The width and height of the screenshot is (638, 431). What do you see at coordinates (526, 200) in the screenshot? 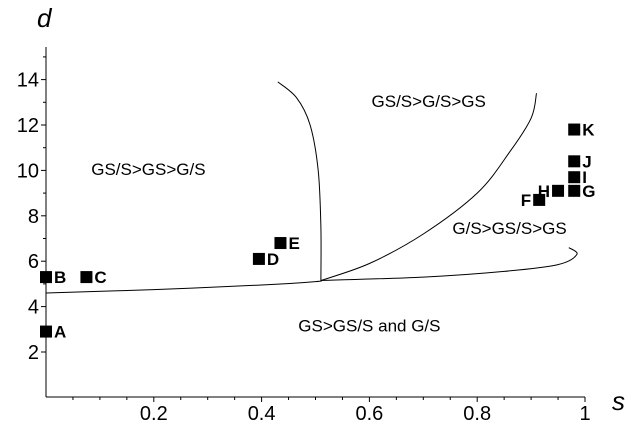
I see `data-point-label: F` at bounding box center [526, 200].